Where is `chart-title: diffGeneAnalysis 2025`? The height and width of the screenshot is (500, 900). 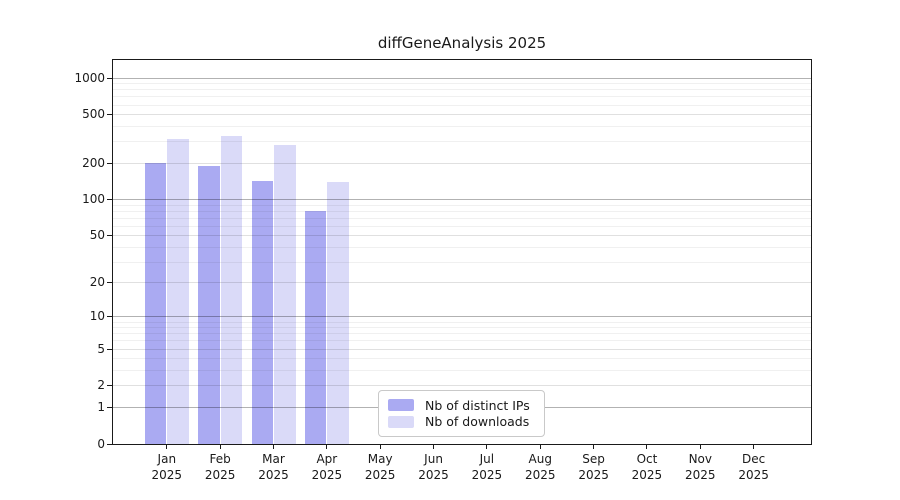
chart-title: diffGeneAnalysis 2025 is located at coordinates (462, 43).